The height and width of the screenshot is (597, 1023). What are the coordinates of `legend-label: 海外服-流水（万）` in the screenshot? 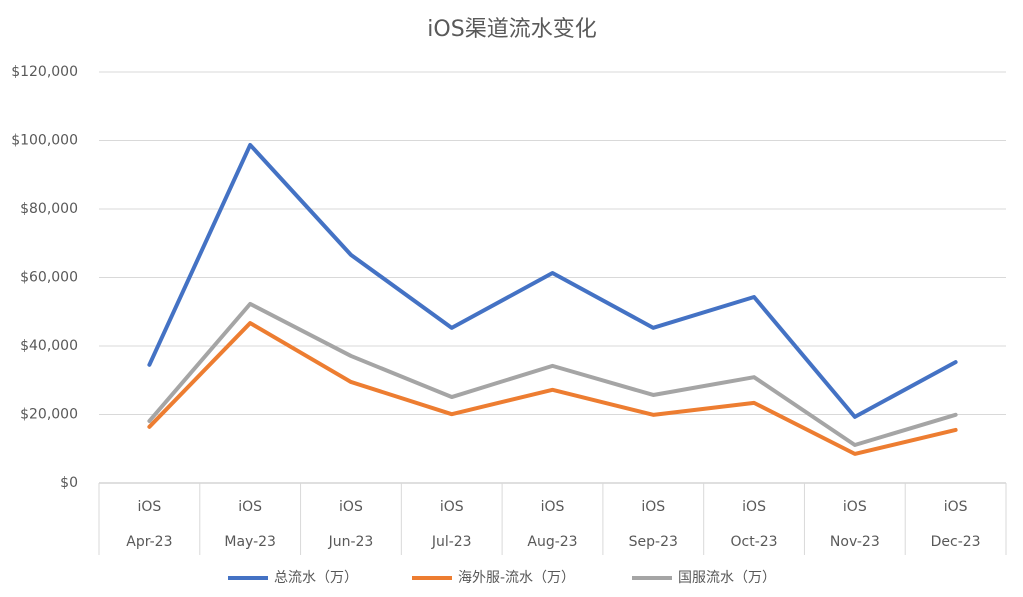 It's located at (516, 578).